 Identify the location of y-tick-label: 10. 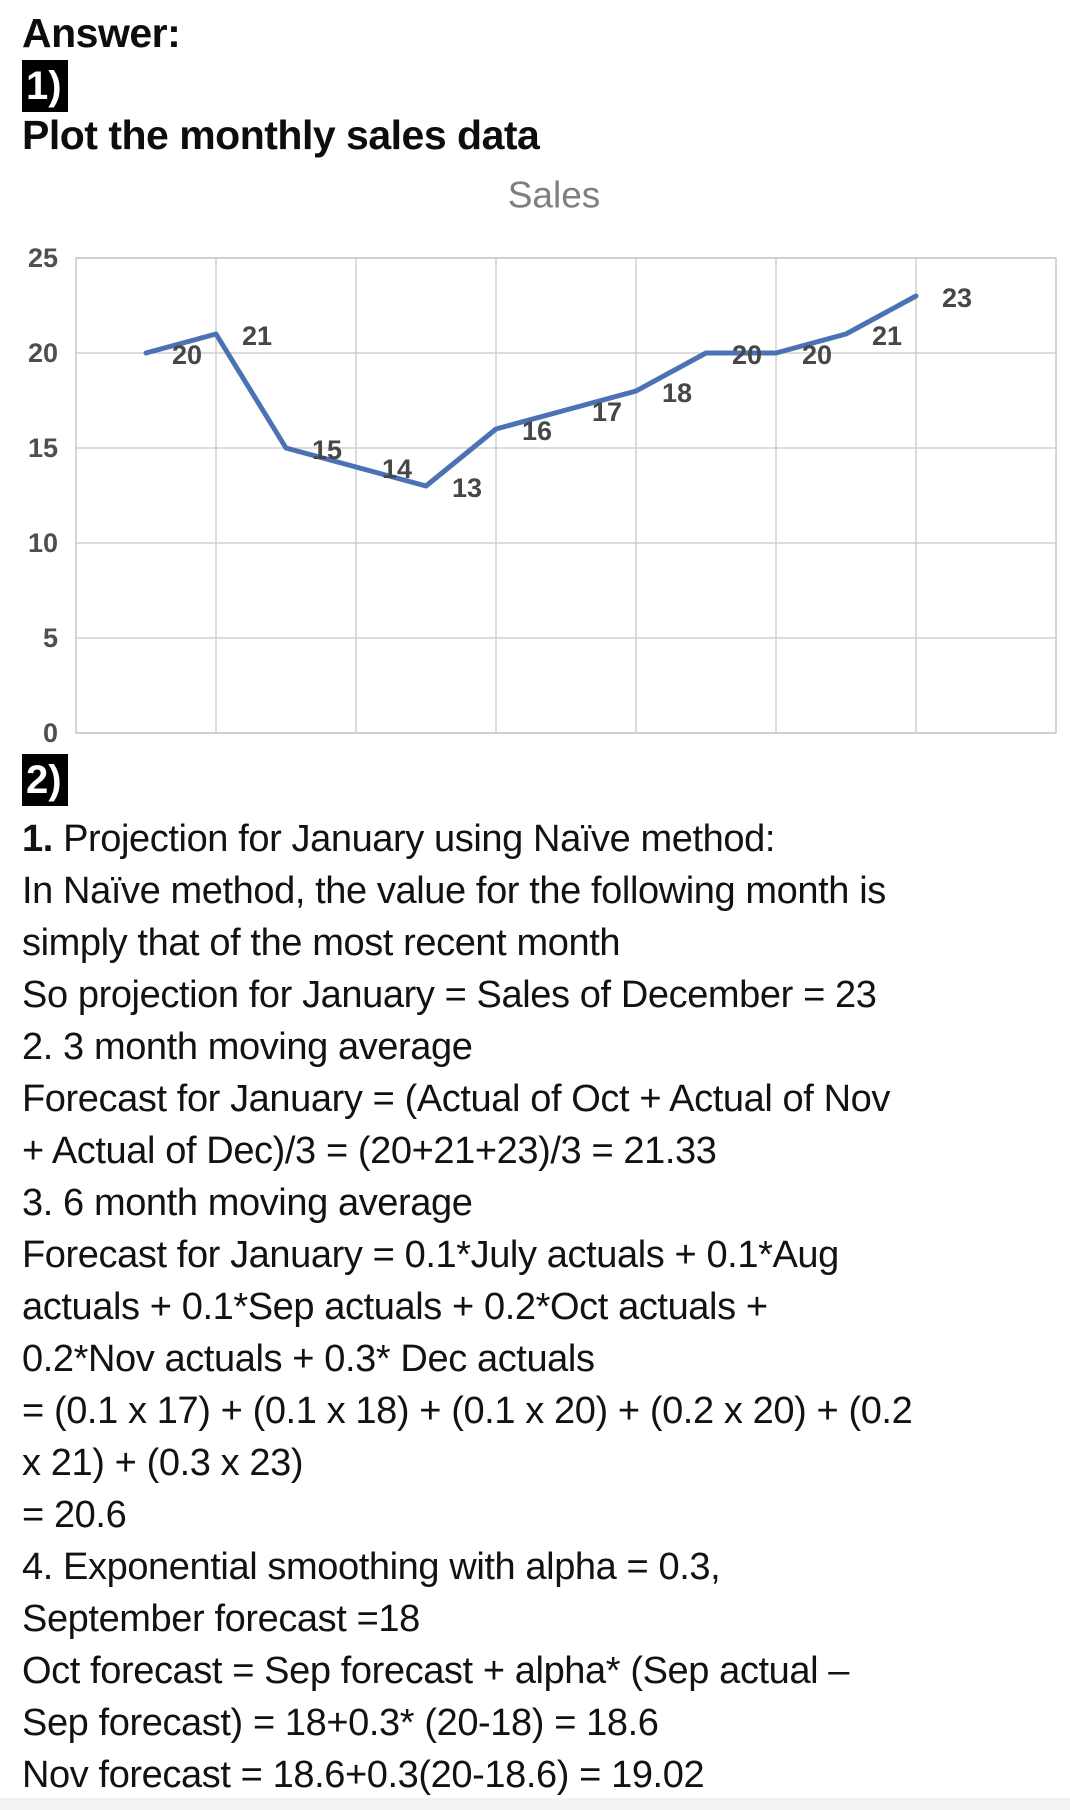
(43, 543).